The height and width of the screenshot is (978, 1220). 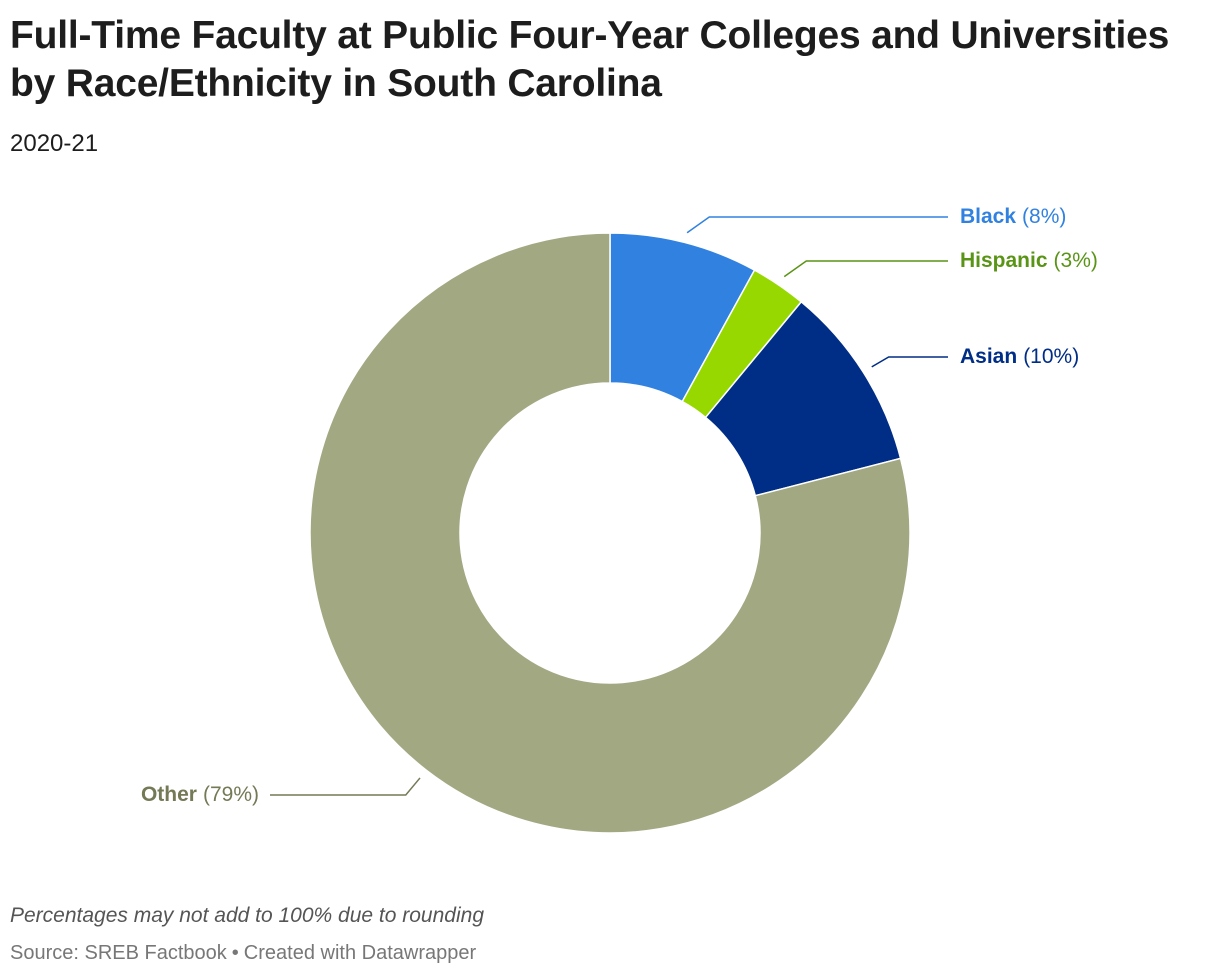 What do you see at coordinates (360, 953) in the screenshot?
I see `credit-text: Created with Datawrapper` at bounding box center [360, 953].